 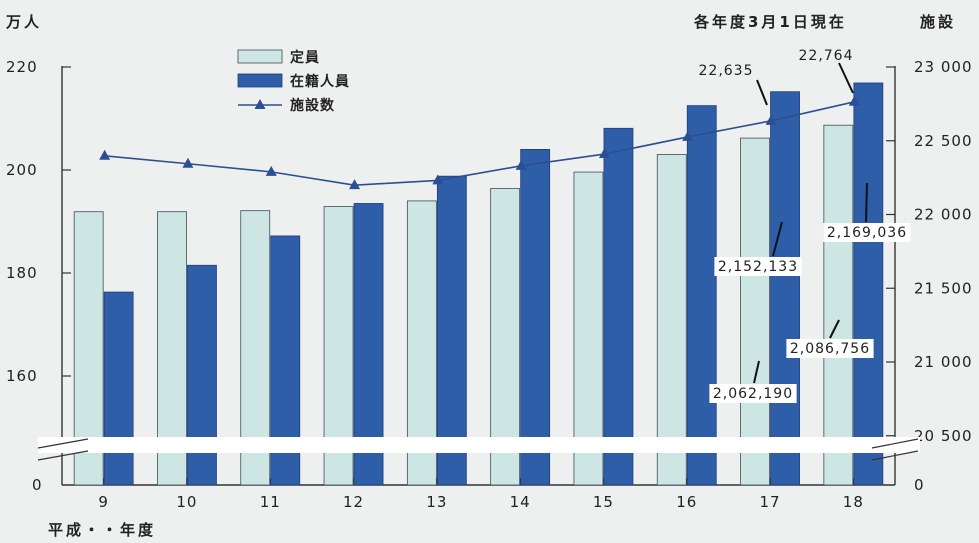 I want to click on x-tick-label: 18, so click(x=853, y=502).